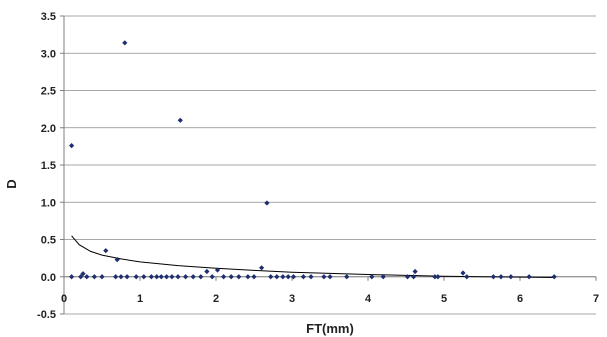  I want to click on trendline, so click(313, 256).